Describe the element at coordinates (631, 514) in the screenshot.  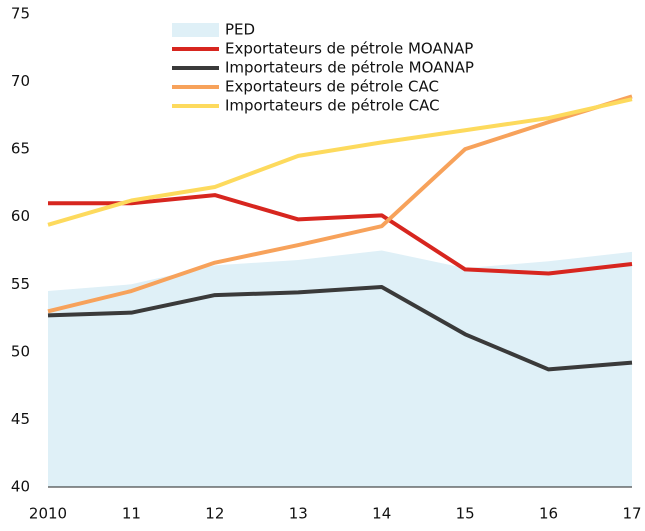
I see `x-tick-label: 17` at that location.